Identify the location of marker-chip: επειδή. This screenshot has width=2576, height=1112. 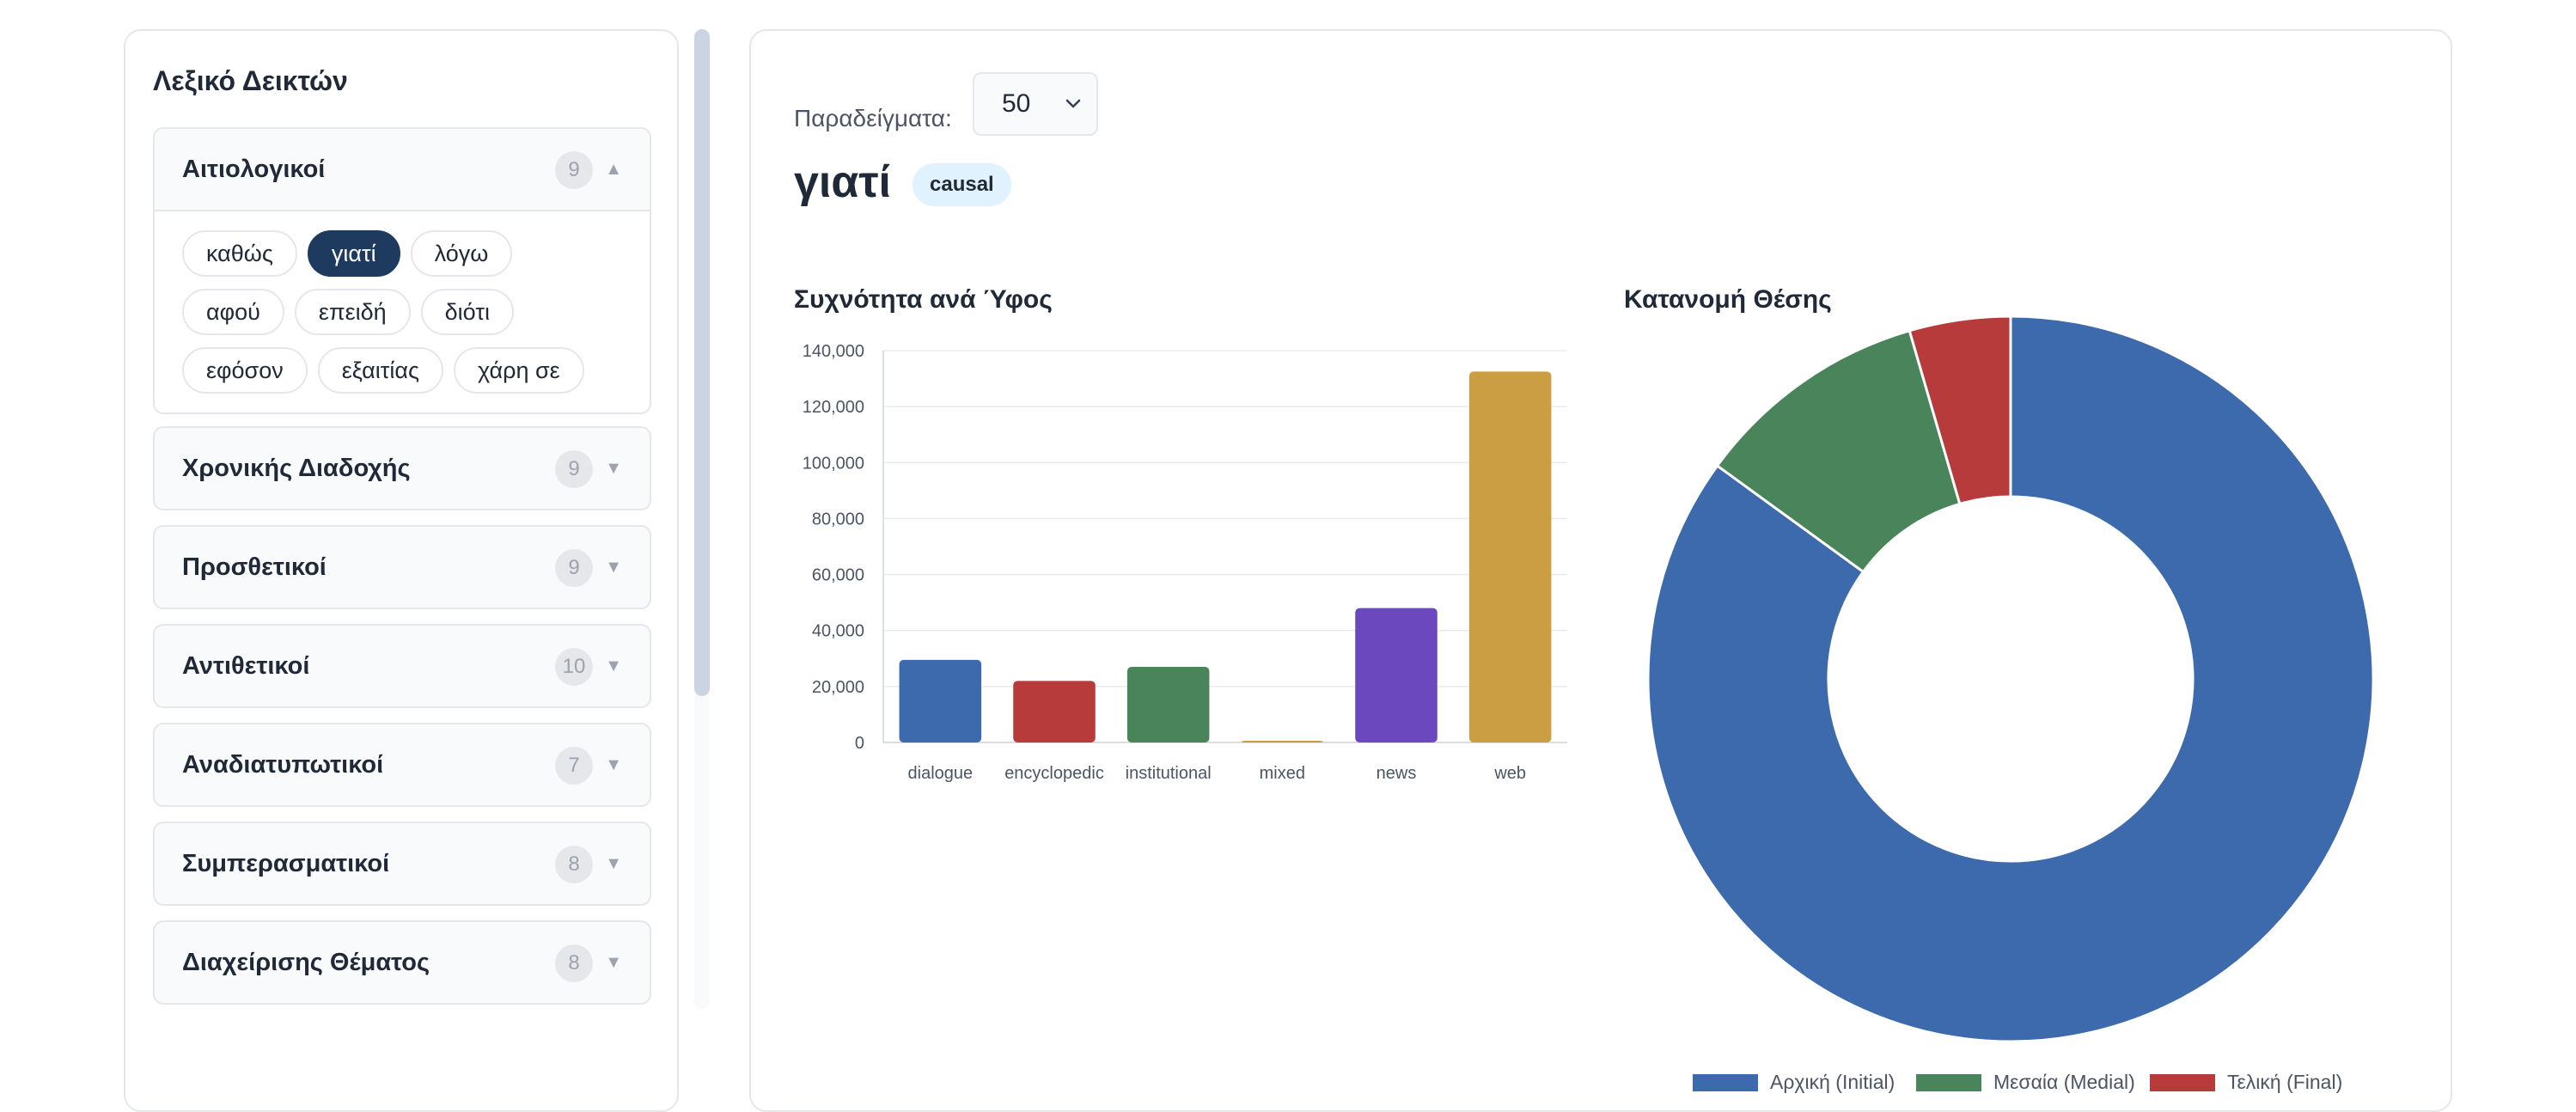
(352, 312).